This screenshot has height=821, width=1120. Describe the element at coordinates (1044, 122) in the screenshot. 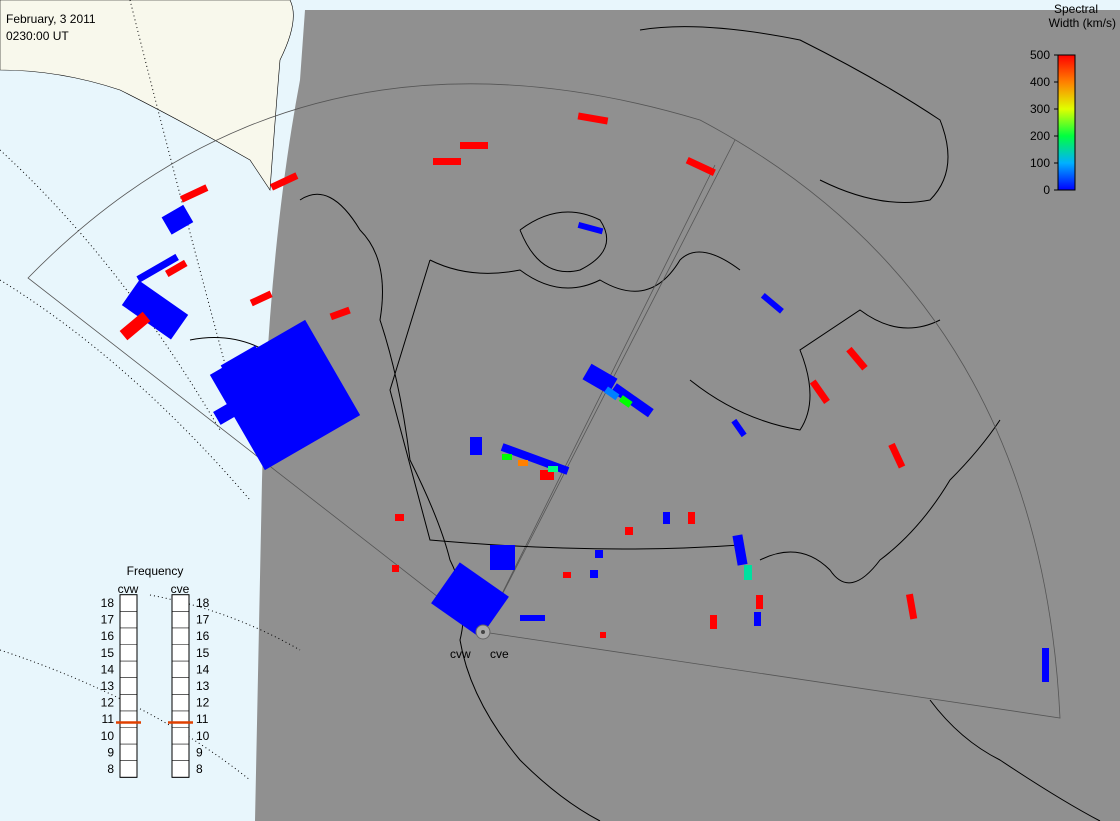

I see `colorbar-ticks: 0 100 200 300 400 500` at that location.